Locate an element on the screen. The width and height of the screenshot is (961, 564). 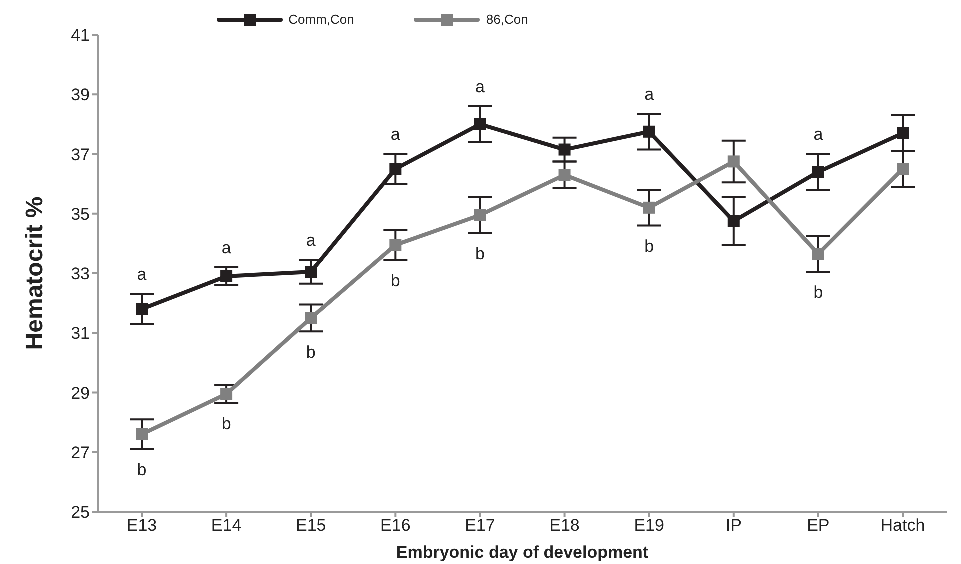
x-tick-label: E13 is located at coordinates (142, 526).